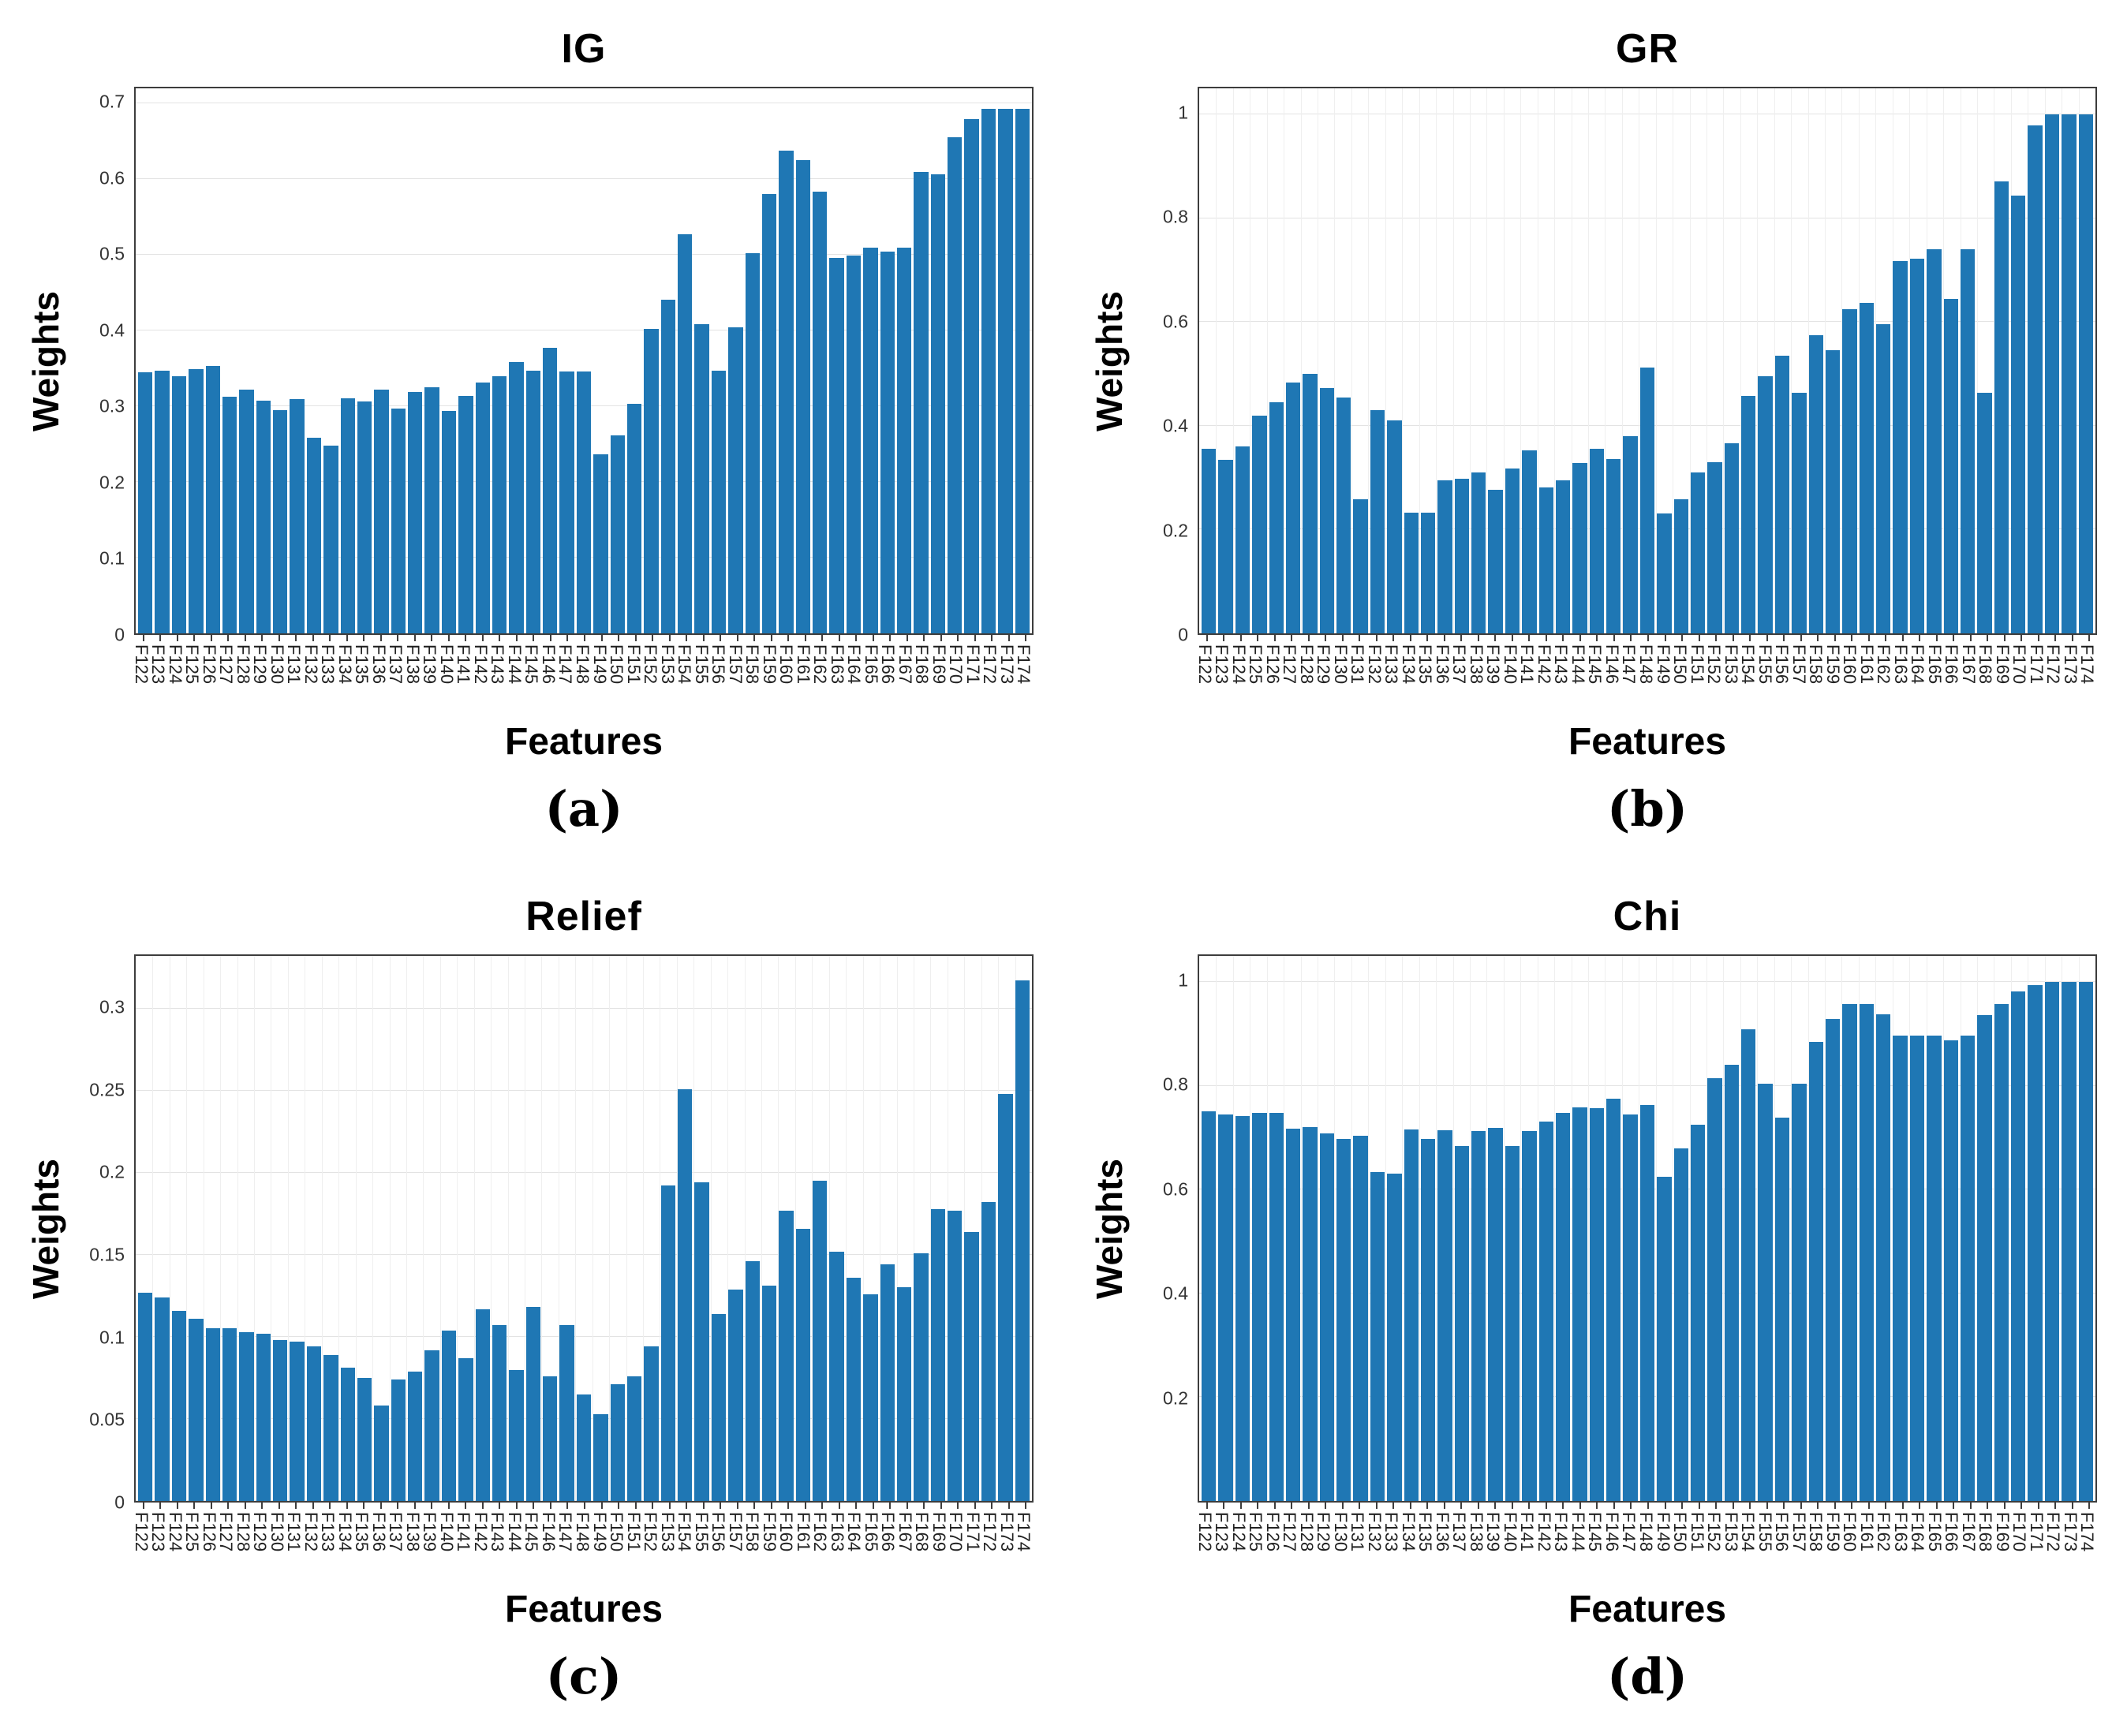 Image resolution: width=2127 pixels, height=1736 pixels. Describe the element at coordinates (584, 741) in the screenshot. I see `x-axis-label: Features` at that location.